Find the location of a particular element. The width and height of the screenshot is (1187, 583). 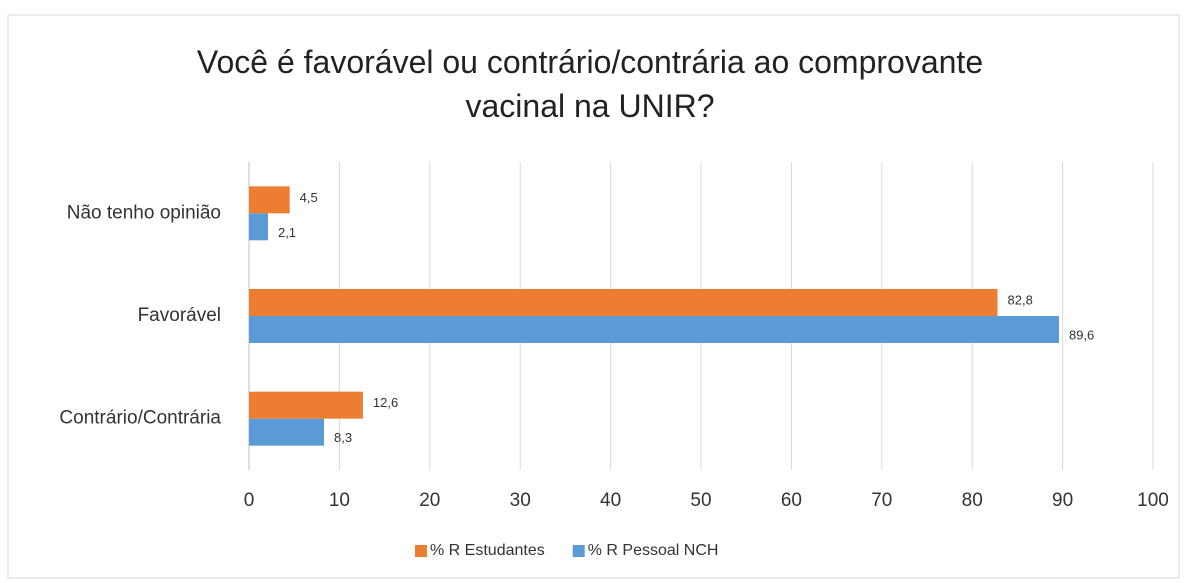

data-label: 12,6 is located at coordinates (385, 402).